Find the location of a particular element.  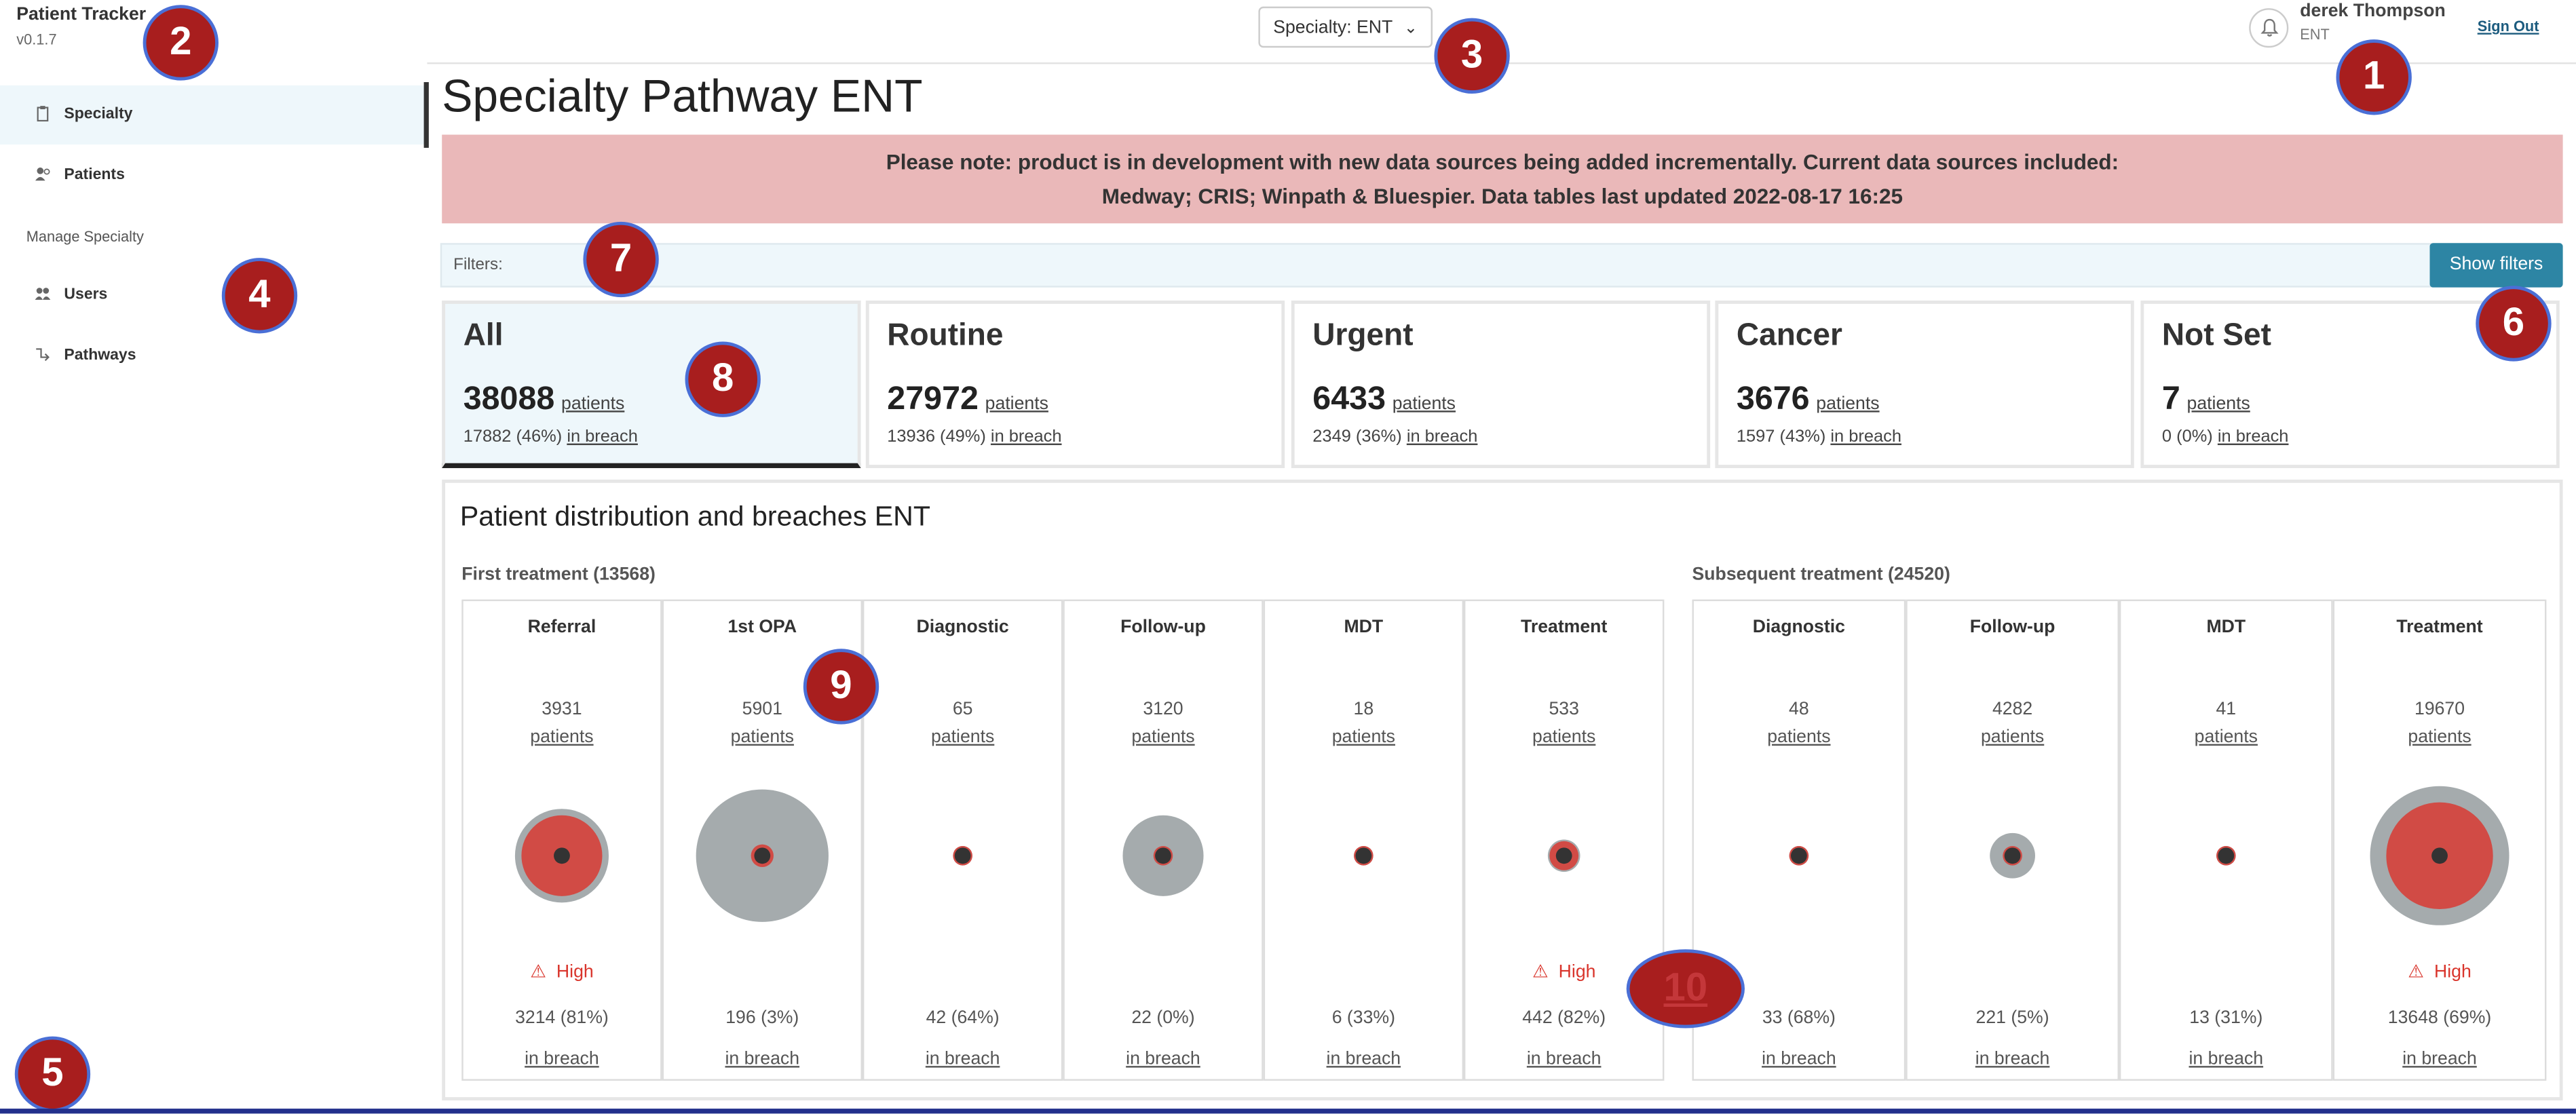

high-breach-indicator: ⚠ High is located at coordinates (1564, 971).